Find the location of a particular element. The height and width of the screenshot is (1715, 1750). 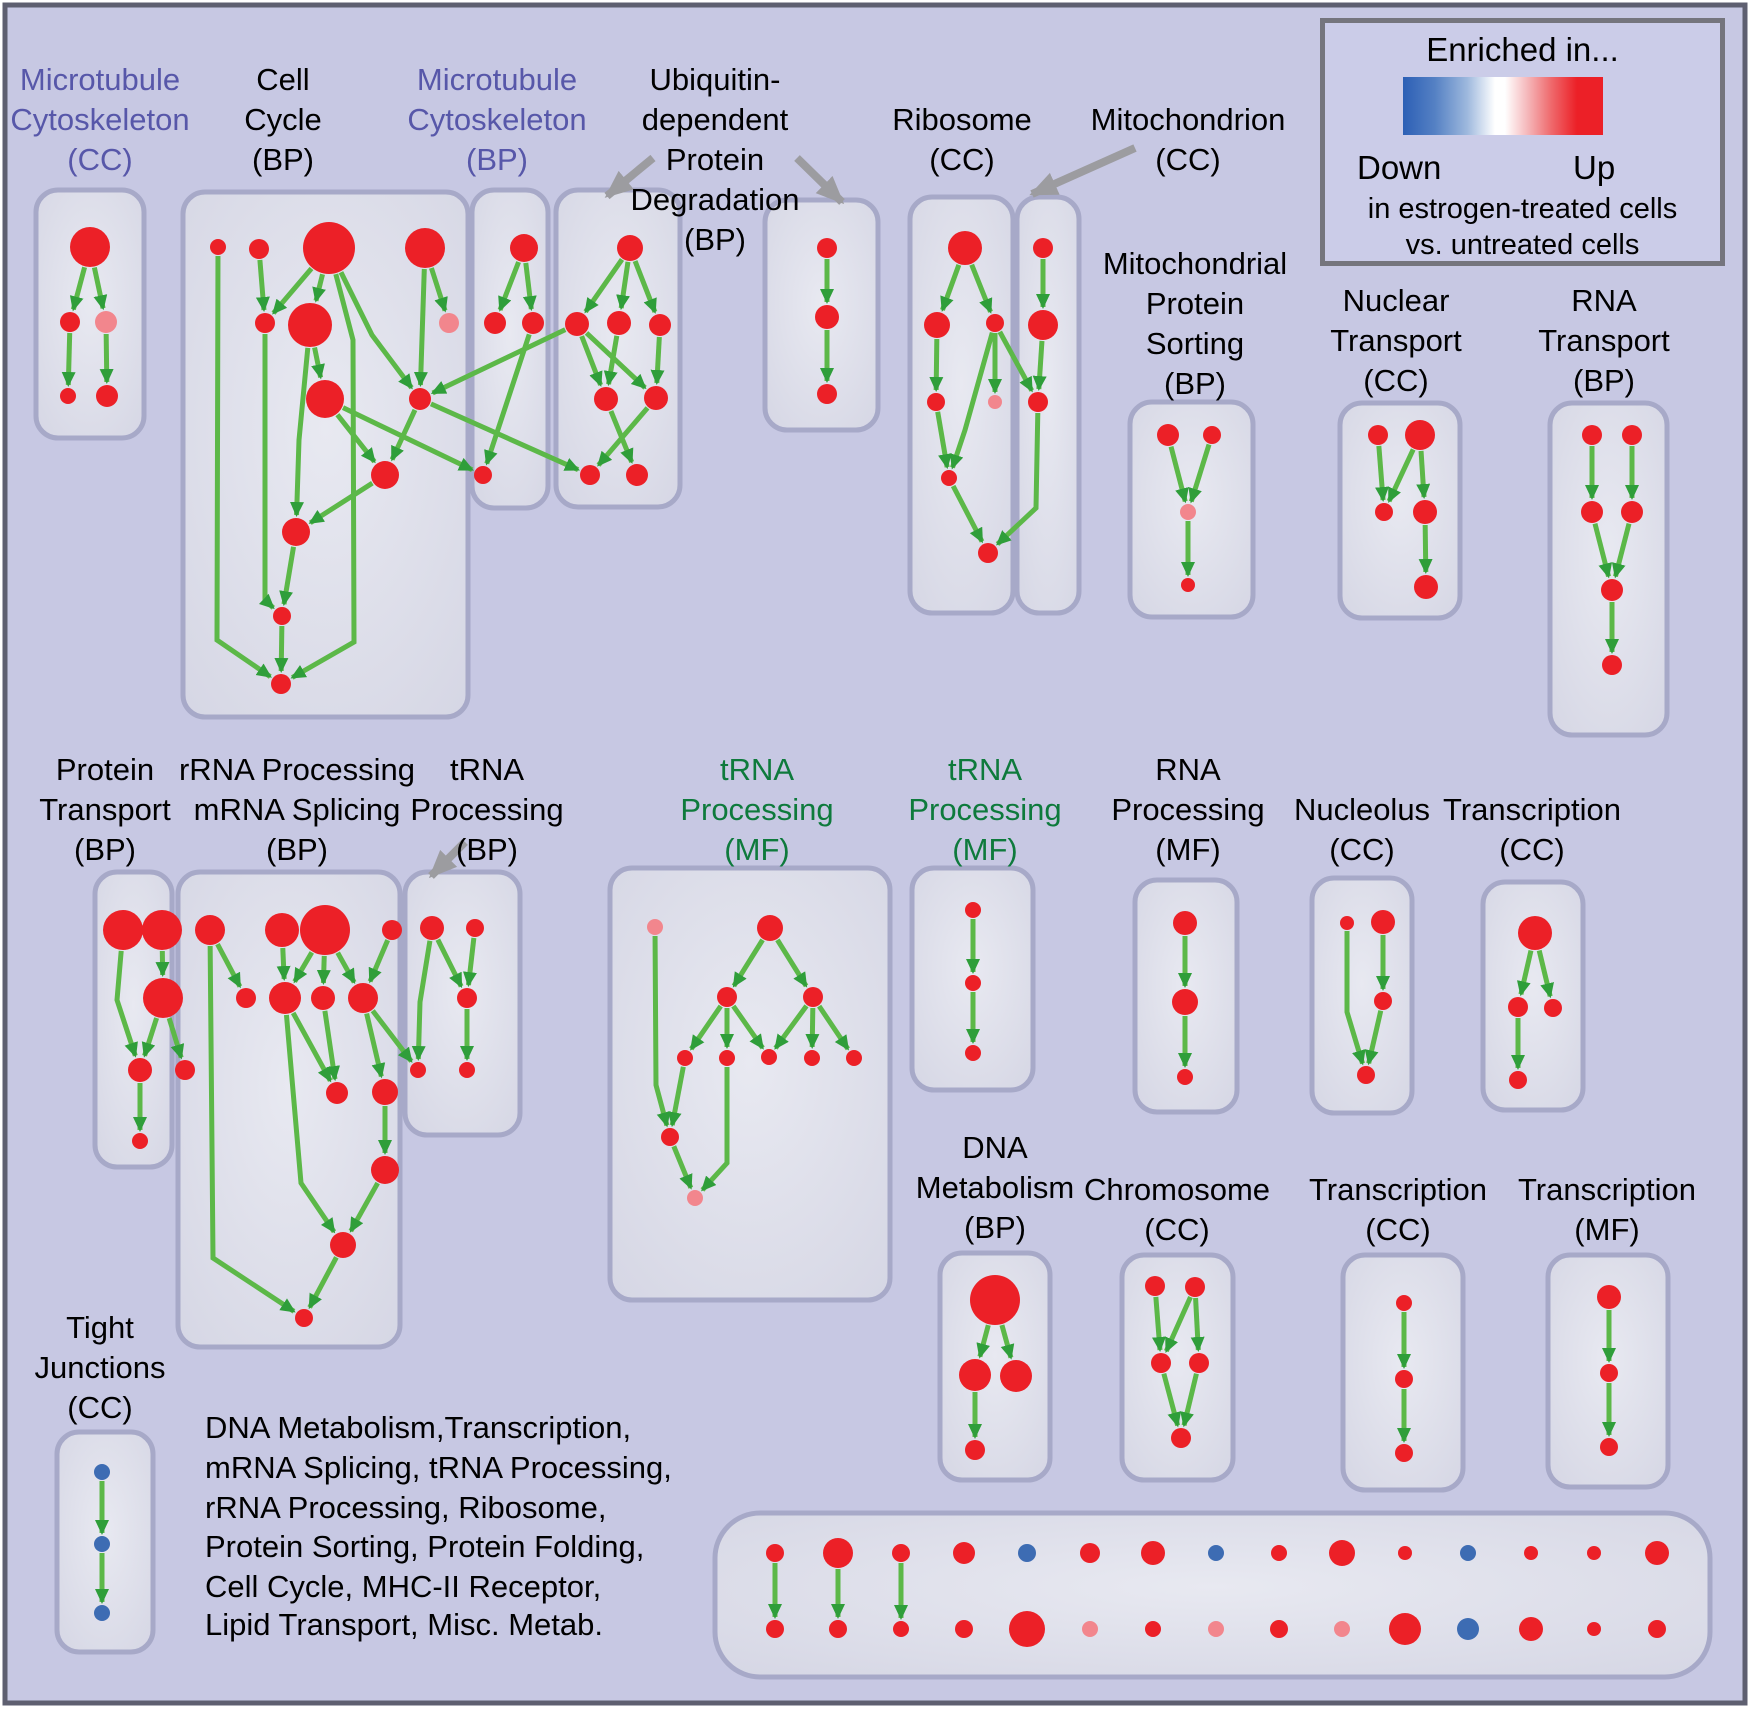

node-tb3 is located at coordinates (467, 998).